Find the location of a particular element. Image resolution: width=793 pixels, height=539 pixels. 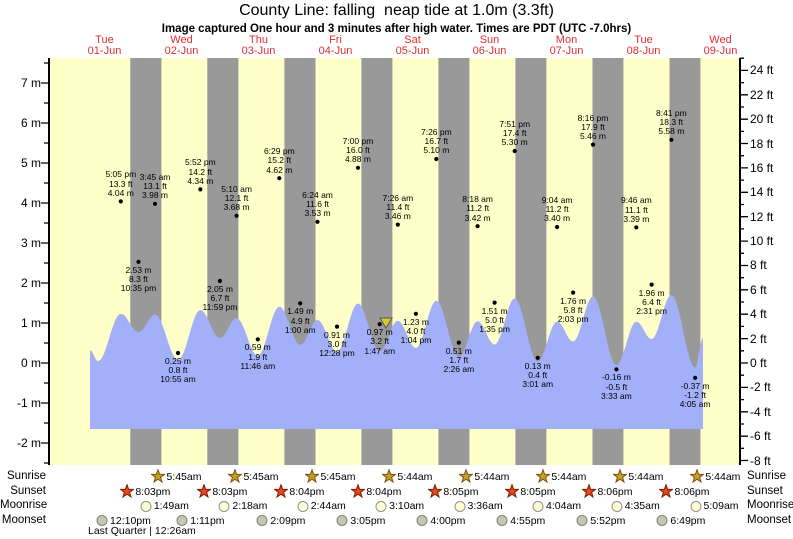

sunset-row-label-right: Sunset is located at coordinates (765, 491).